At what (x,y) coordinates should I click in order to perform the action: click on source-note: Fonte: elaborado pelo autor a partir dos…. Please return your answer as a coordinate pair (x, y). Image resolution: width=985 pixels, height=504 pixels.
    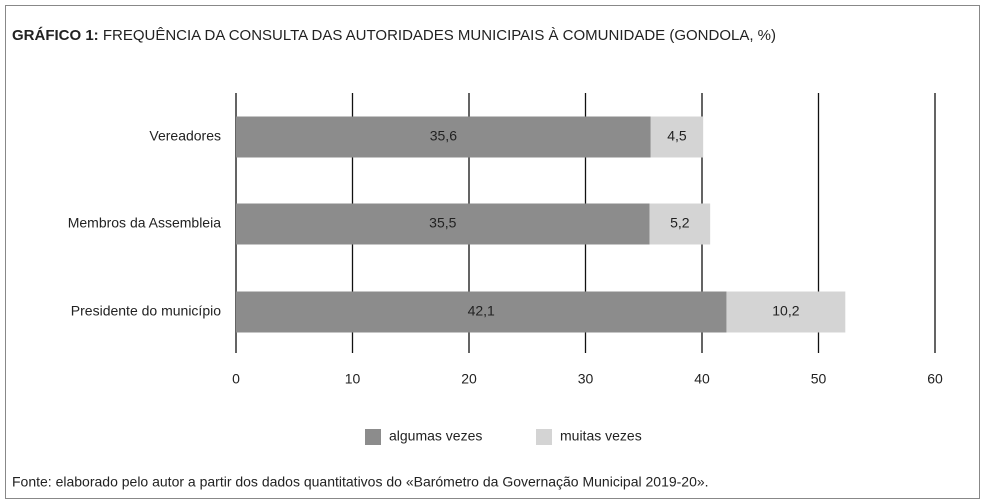
    Looking at the image, I should click on (360, 482).